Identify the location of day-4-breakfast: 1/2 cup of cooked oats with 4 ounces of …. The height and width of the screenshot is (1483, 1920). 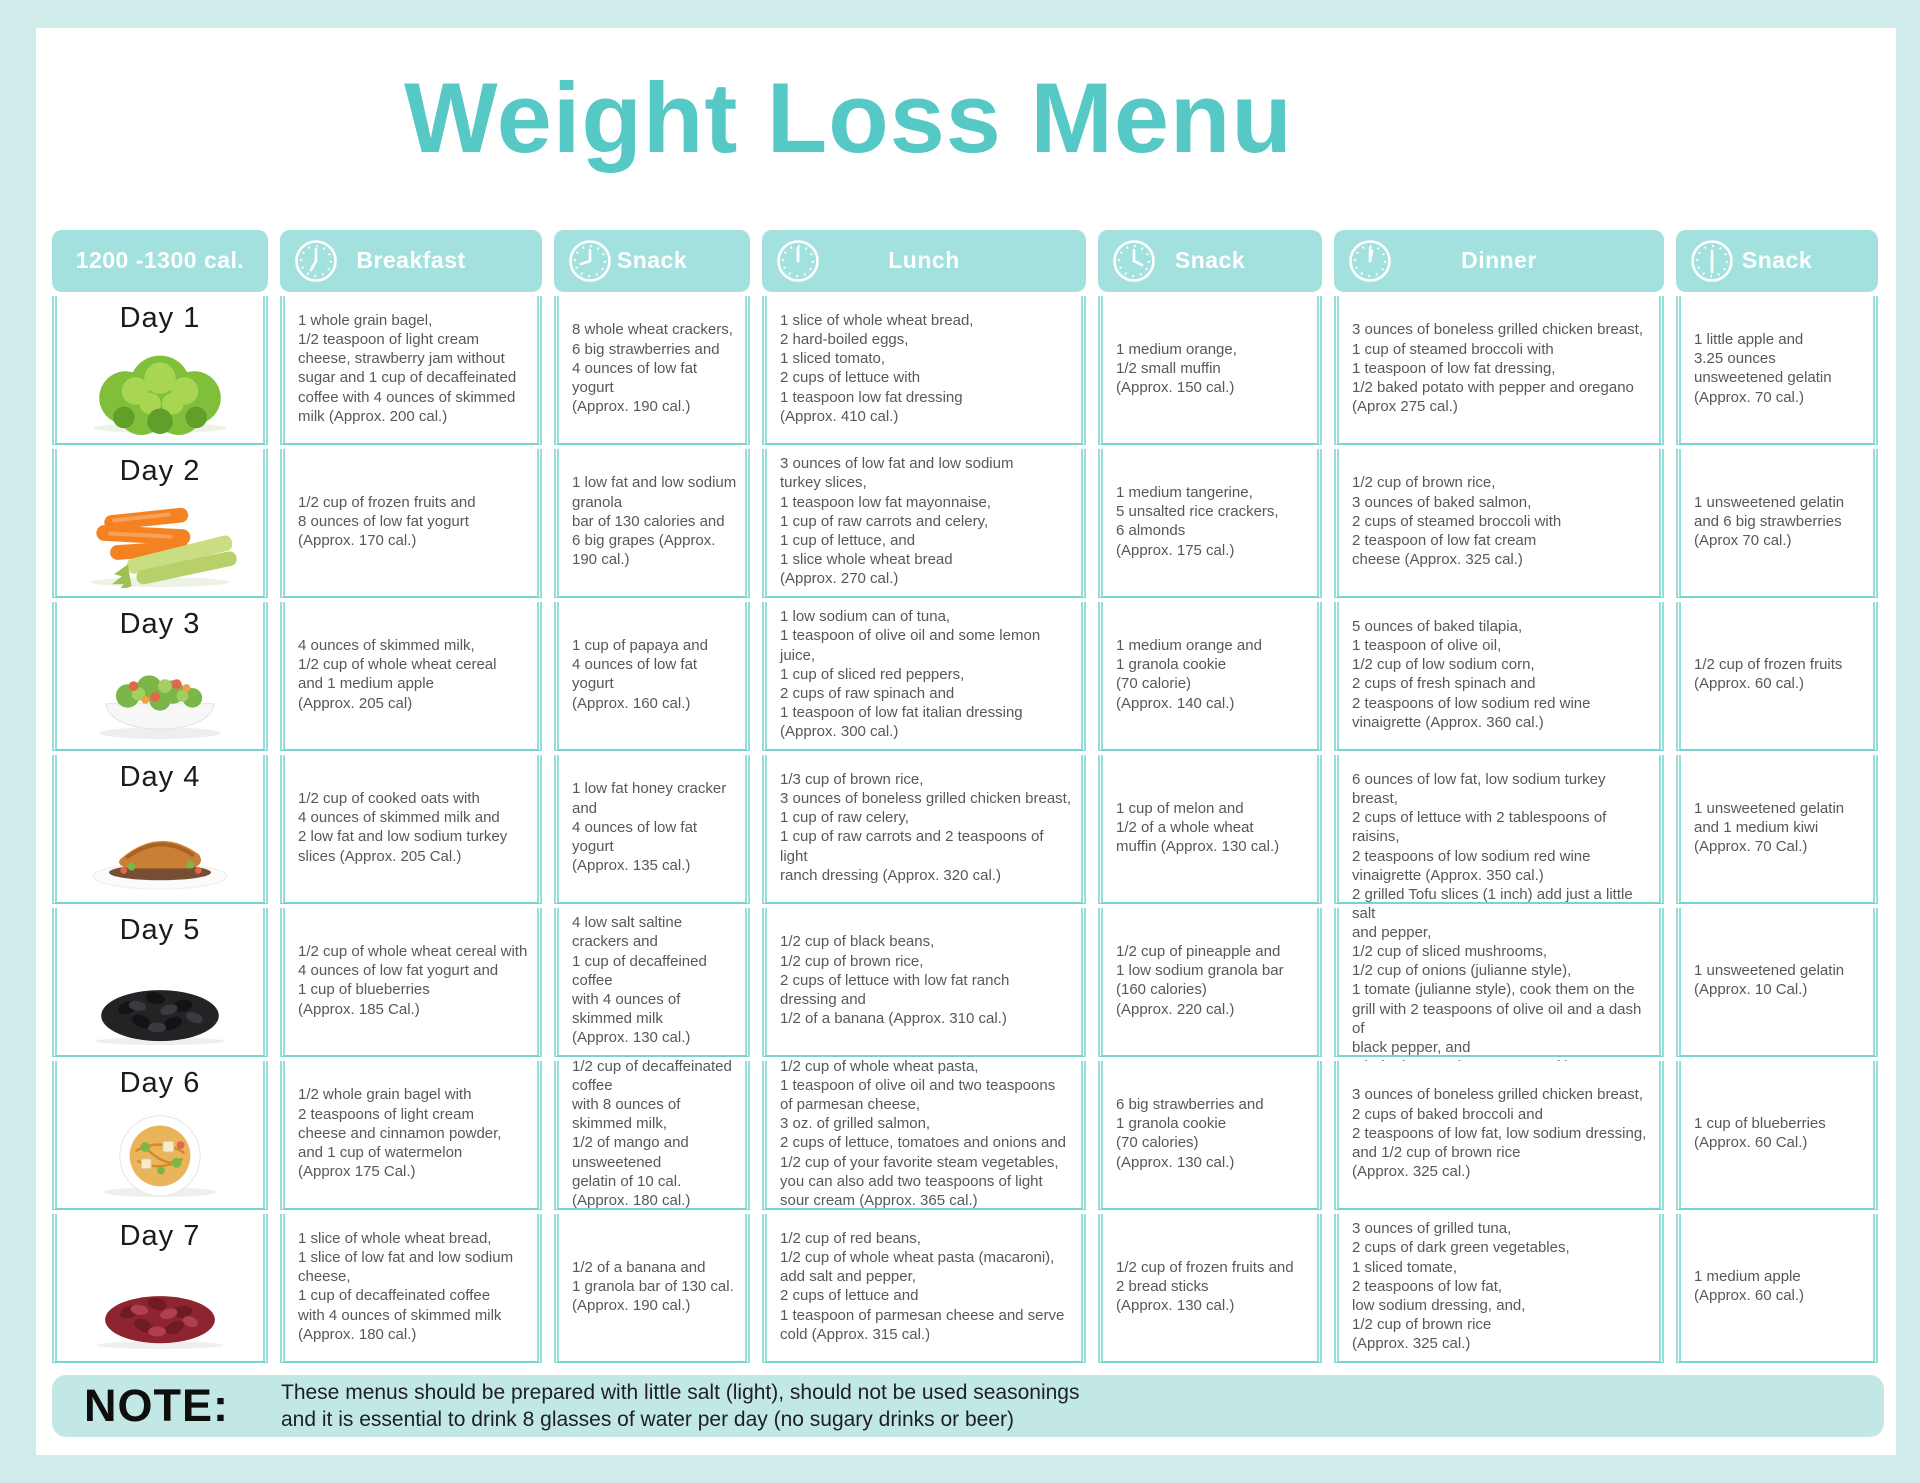
(403, 827).